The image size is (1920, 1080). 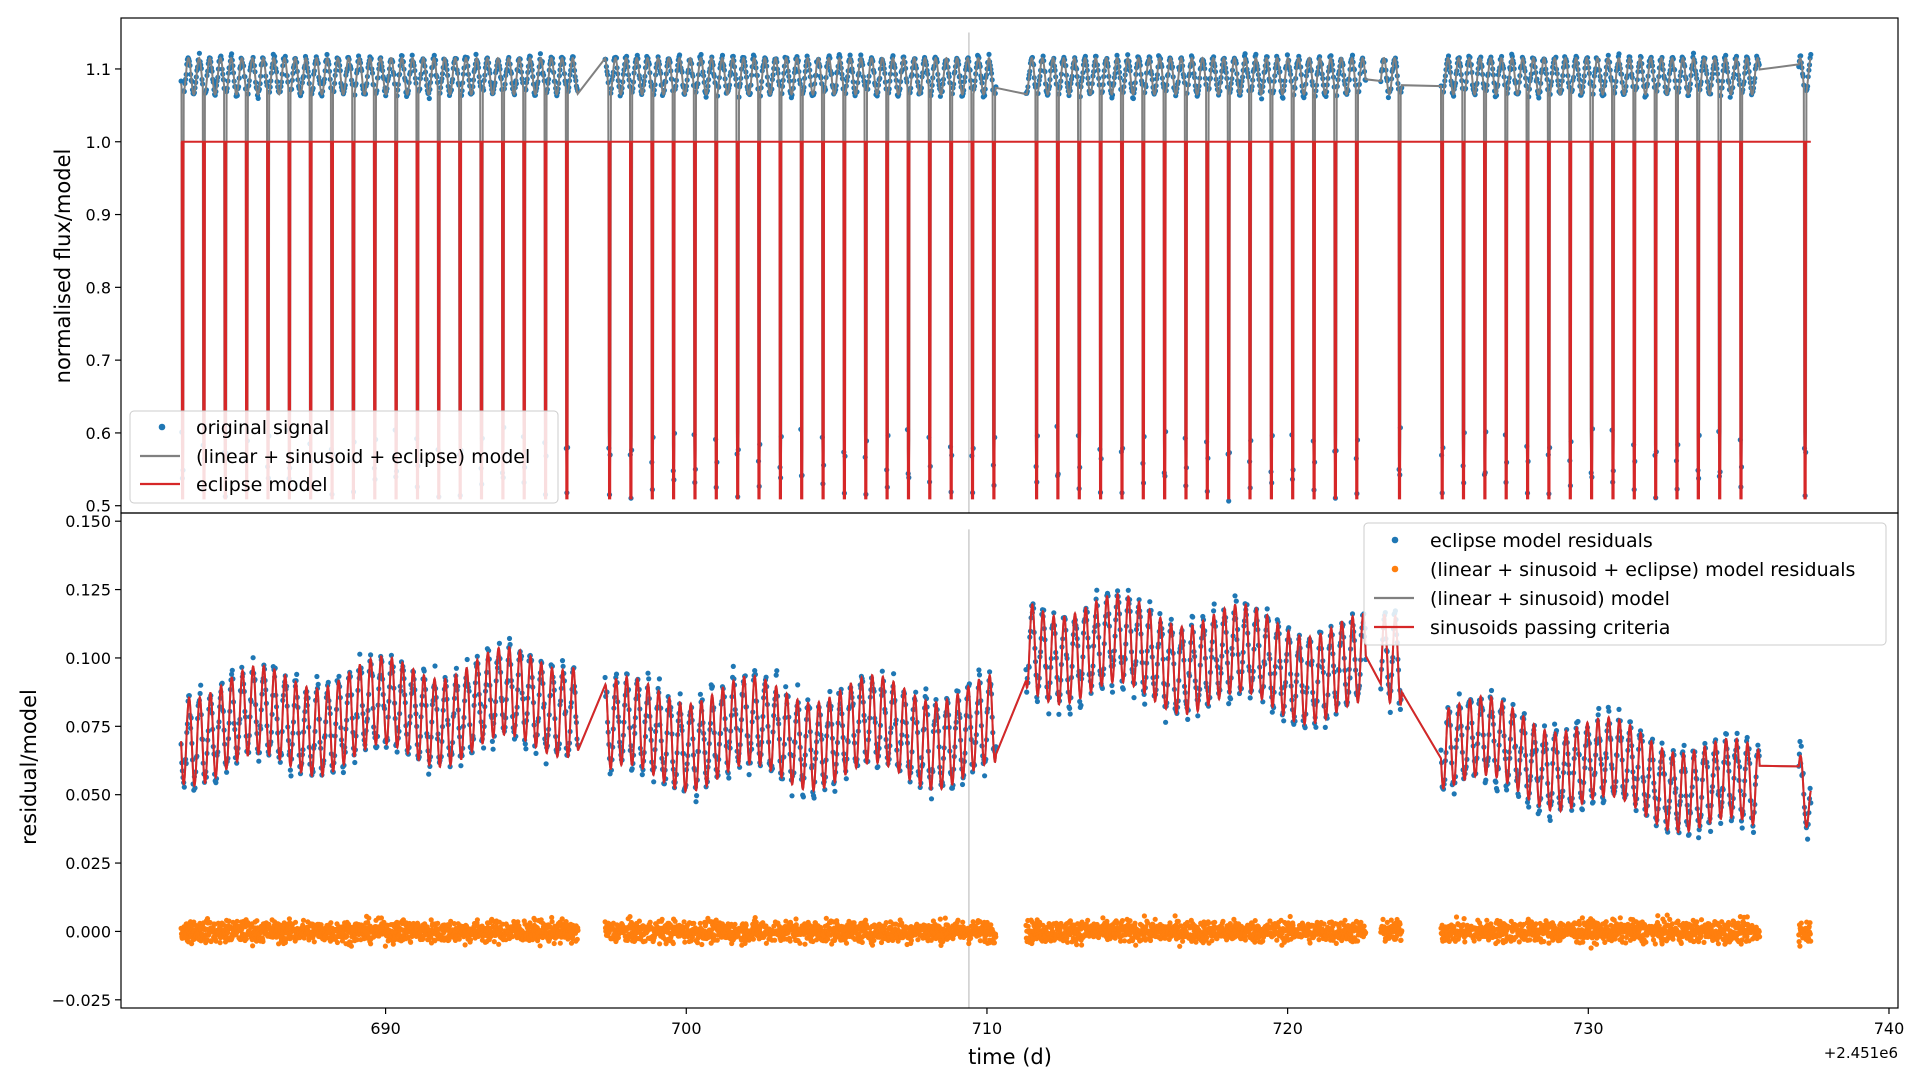 I want to click on top-y-tick-label: 0.6, so click(x=98, y=433).